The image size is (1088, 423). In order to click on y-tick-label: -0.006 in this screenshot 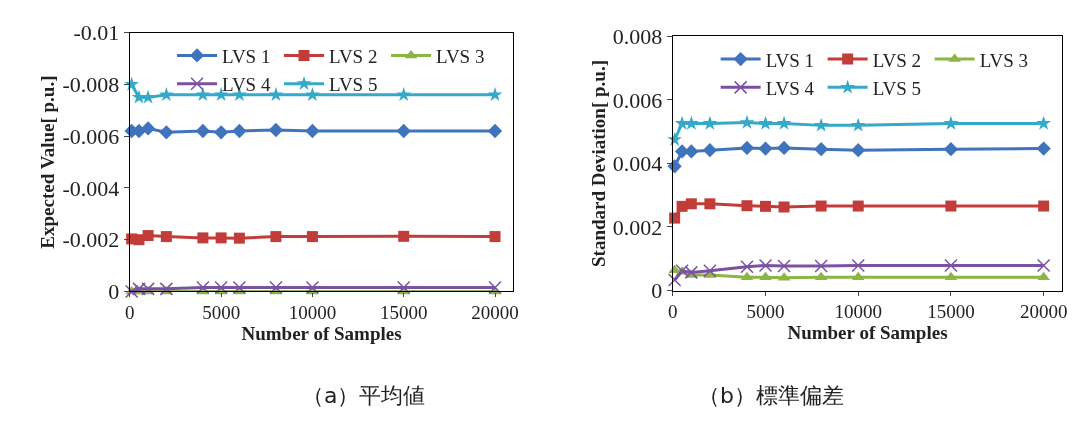, I will do `click(91, 136)`.